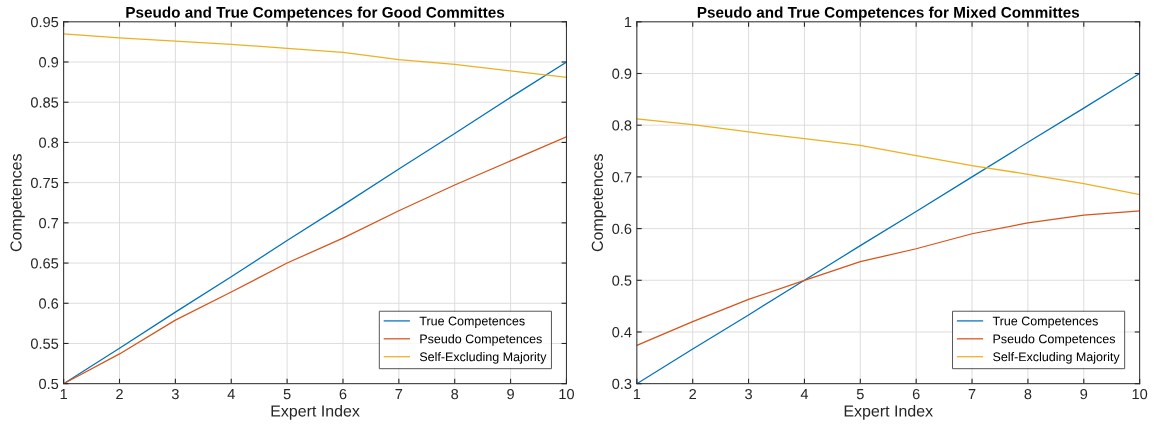 This screenshot has width=1157, height=436. Describe the element at coordinates (315, 13) in the screenshot. I see `chart-title: Pseudo and True Competences for Good Committes` at that location.